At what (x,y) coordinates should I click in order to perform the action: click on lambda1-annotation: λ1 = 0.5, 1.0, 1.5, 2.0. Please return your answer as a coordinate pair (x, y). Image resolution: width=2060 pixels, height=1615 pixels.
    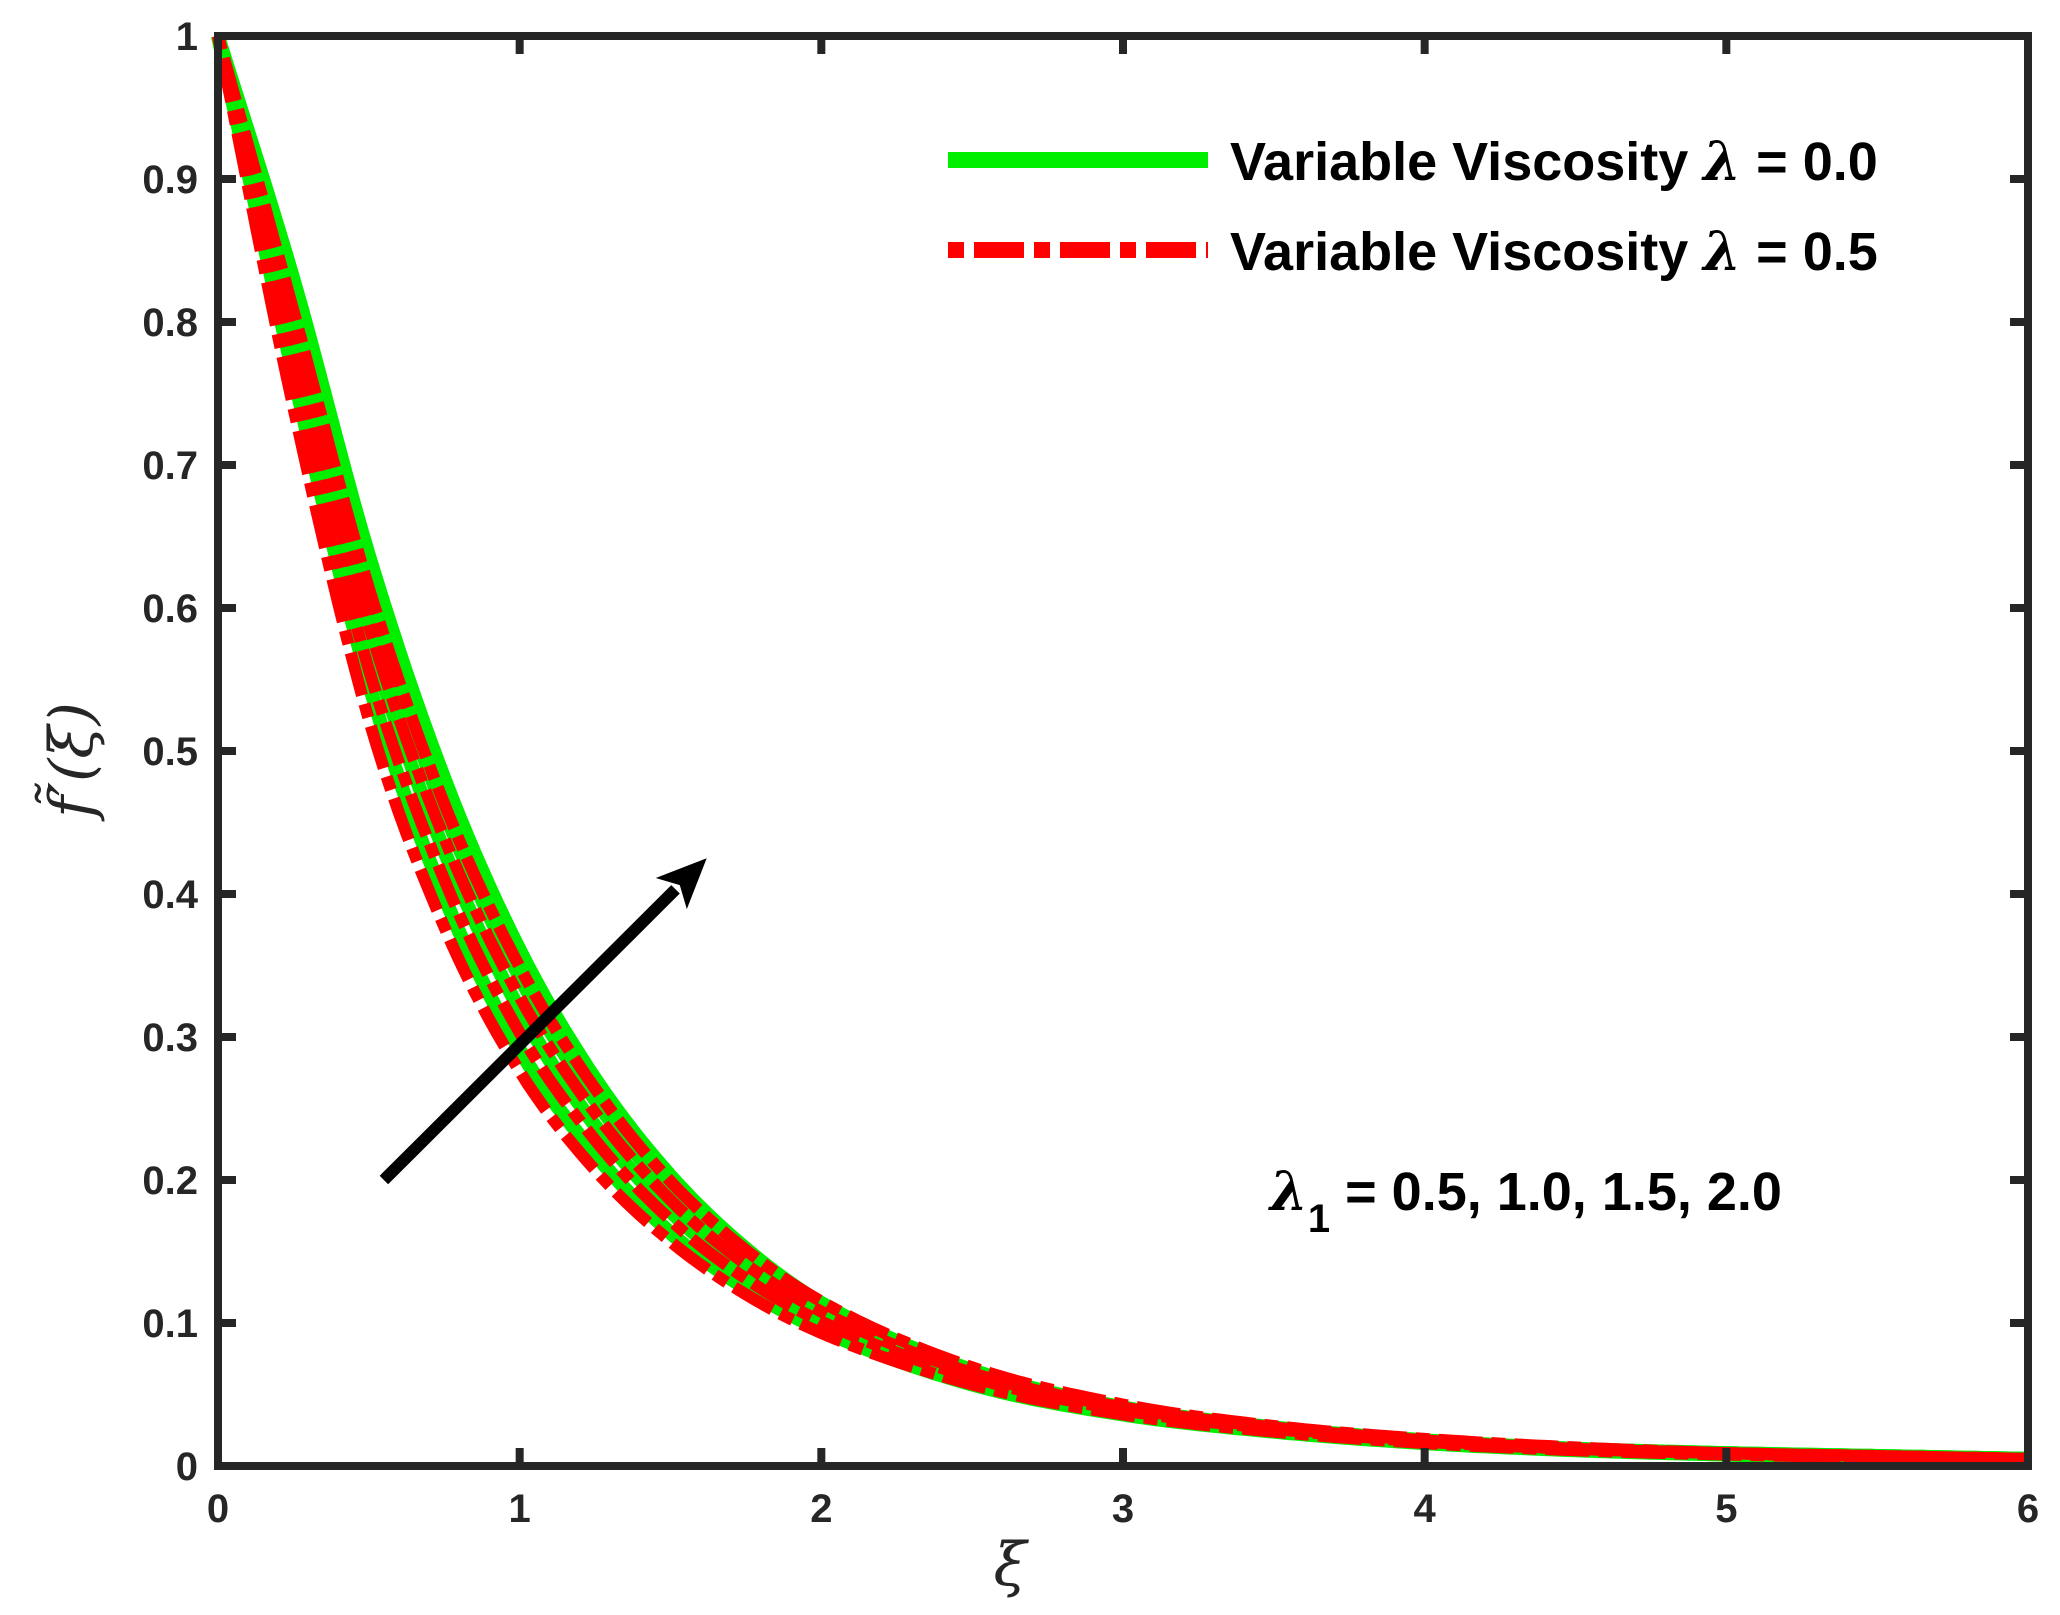
    Looking at the image, I should click on (1525, 1200).